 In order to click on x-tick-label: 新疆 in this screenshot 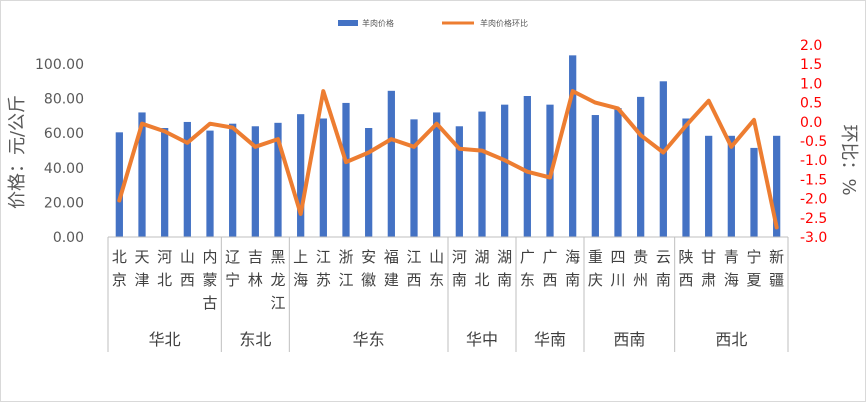, I will do `click(776, 268)`.